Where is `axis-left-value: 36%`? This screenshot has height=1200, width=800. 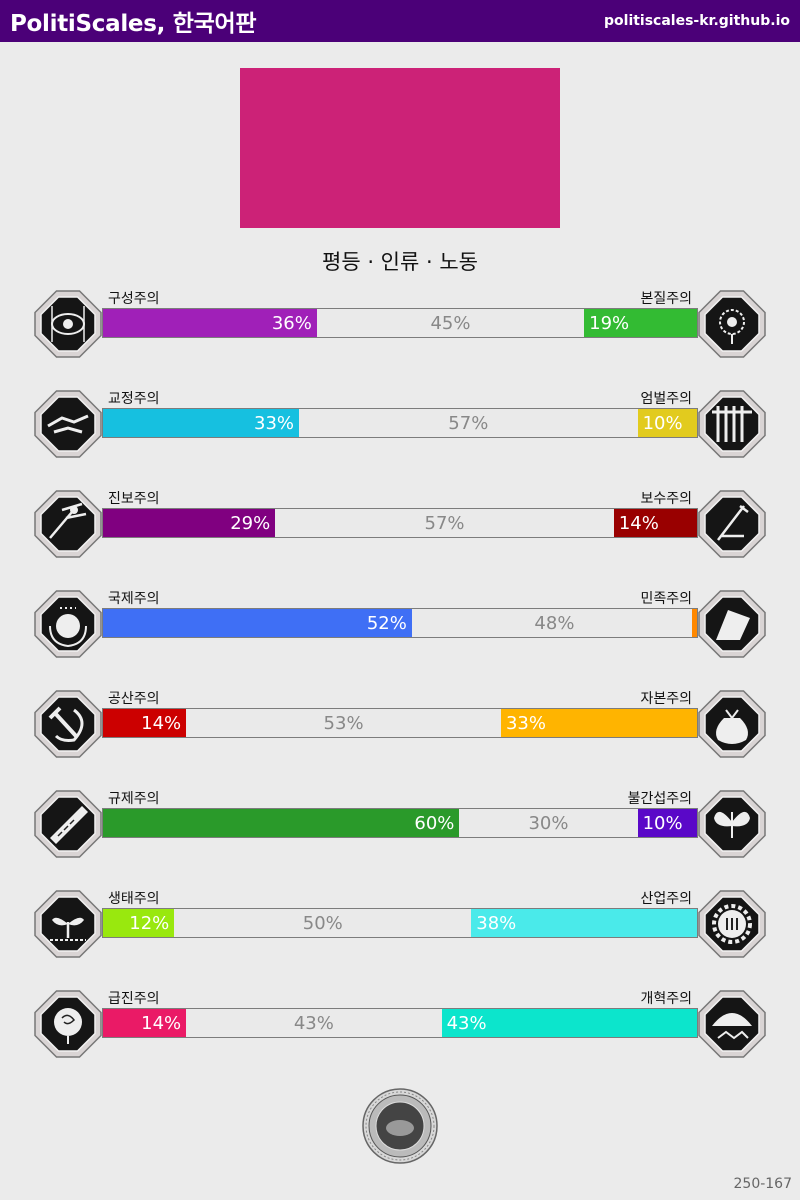 axis-left-value: 36% is located at coordinates (291, 323).